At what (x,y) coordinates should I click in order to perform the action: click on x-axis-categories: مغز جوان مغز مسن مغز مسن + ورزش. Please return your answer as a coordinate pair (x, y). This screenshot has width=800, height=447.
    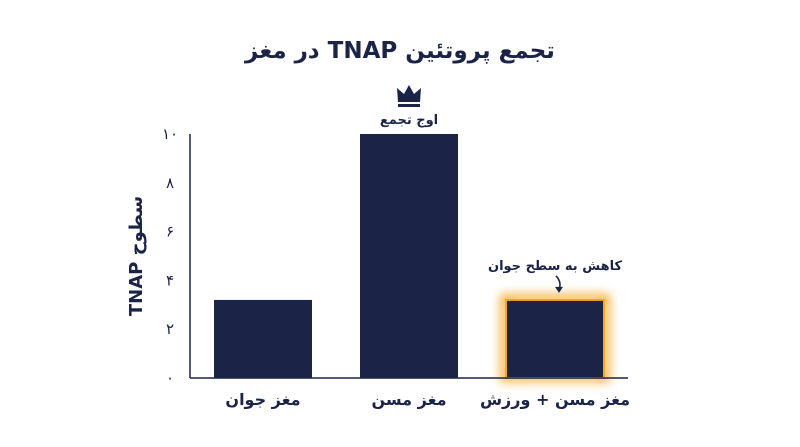
    Looking at the image, I should click on (427, 399).